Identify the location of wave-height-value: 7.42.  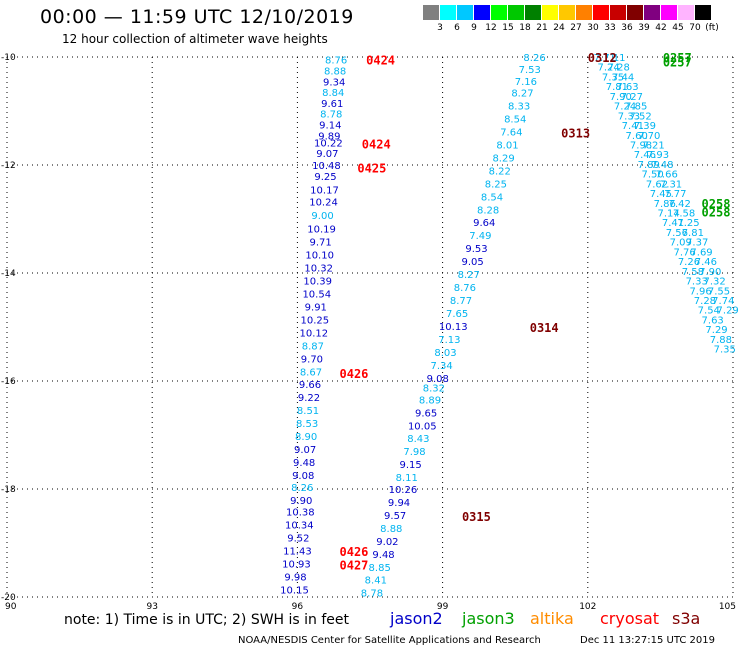
(680, 204).